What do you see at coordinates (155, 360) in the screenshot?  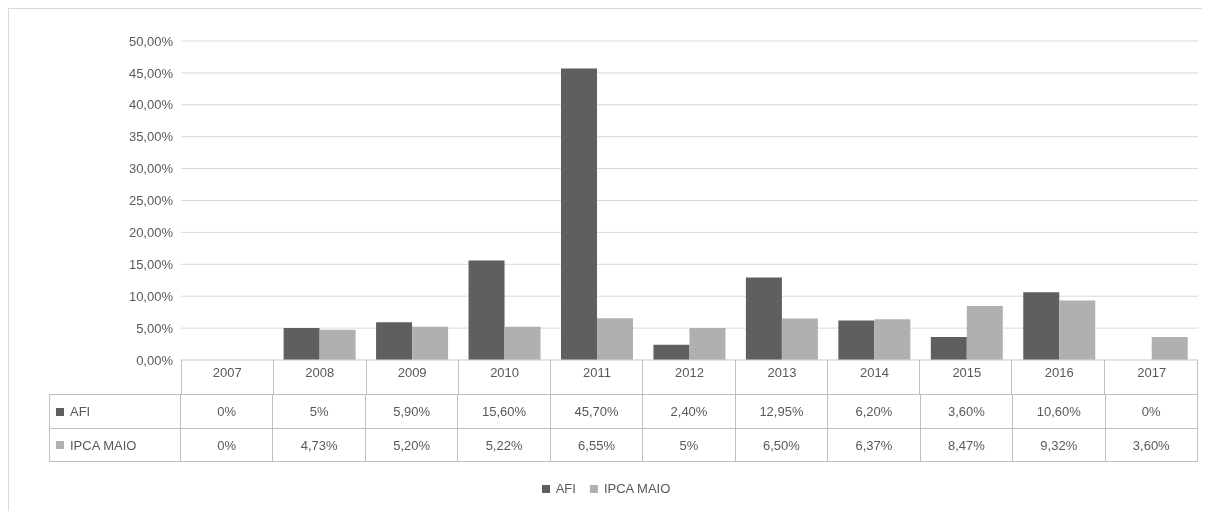 I see `y-tick-label: 0,00%` at bounding box center [155, 360].